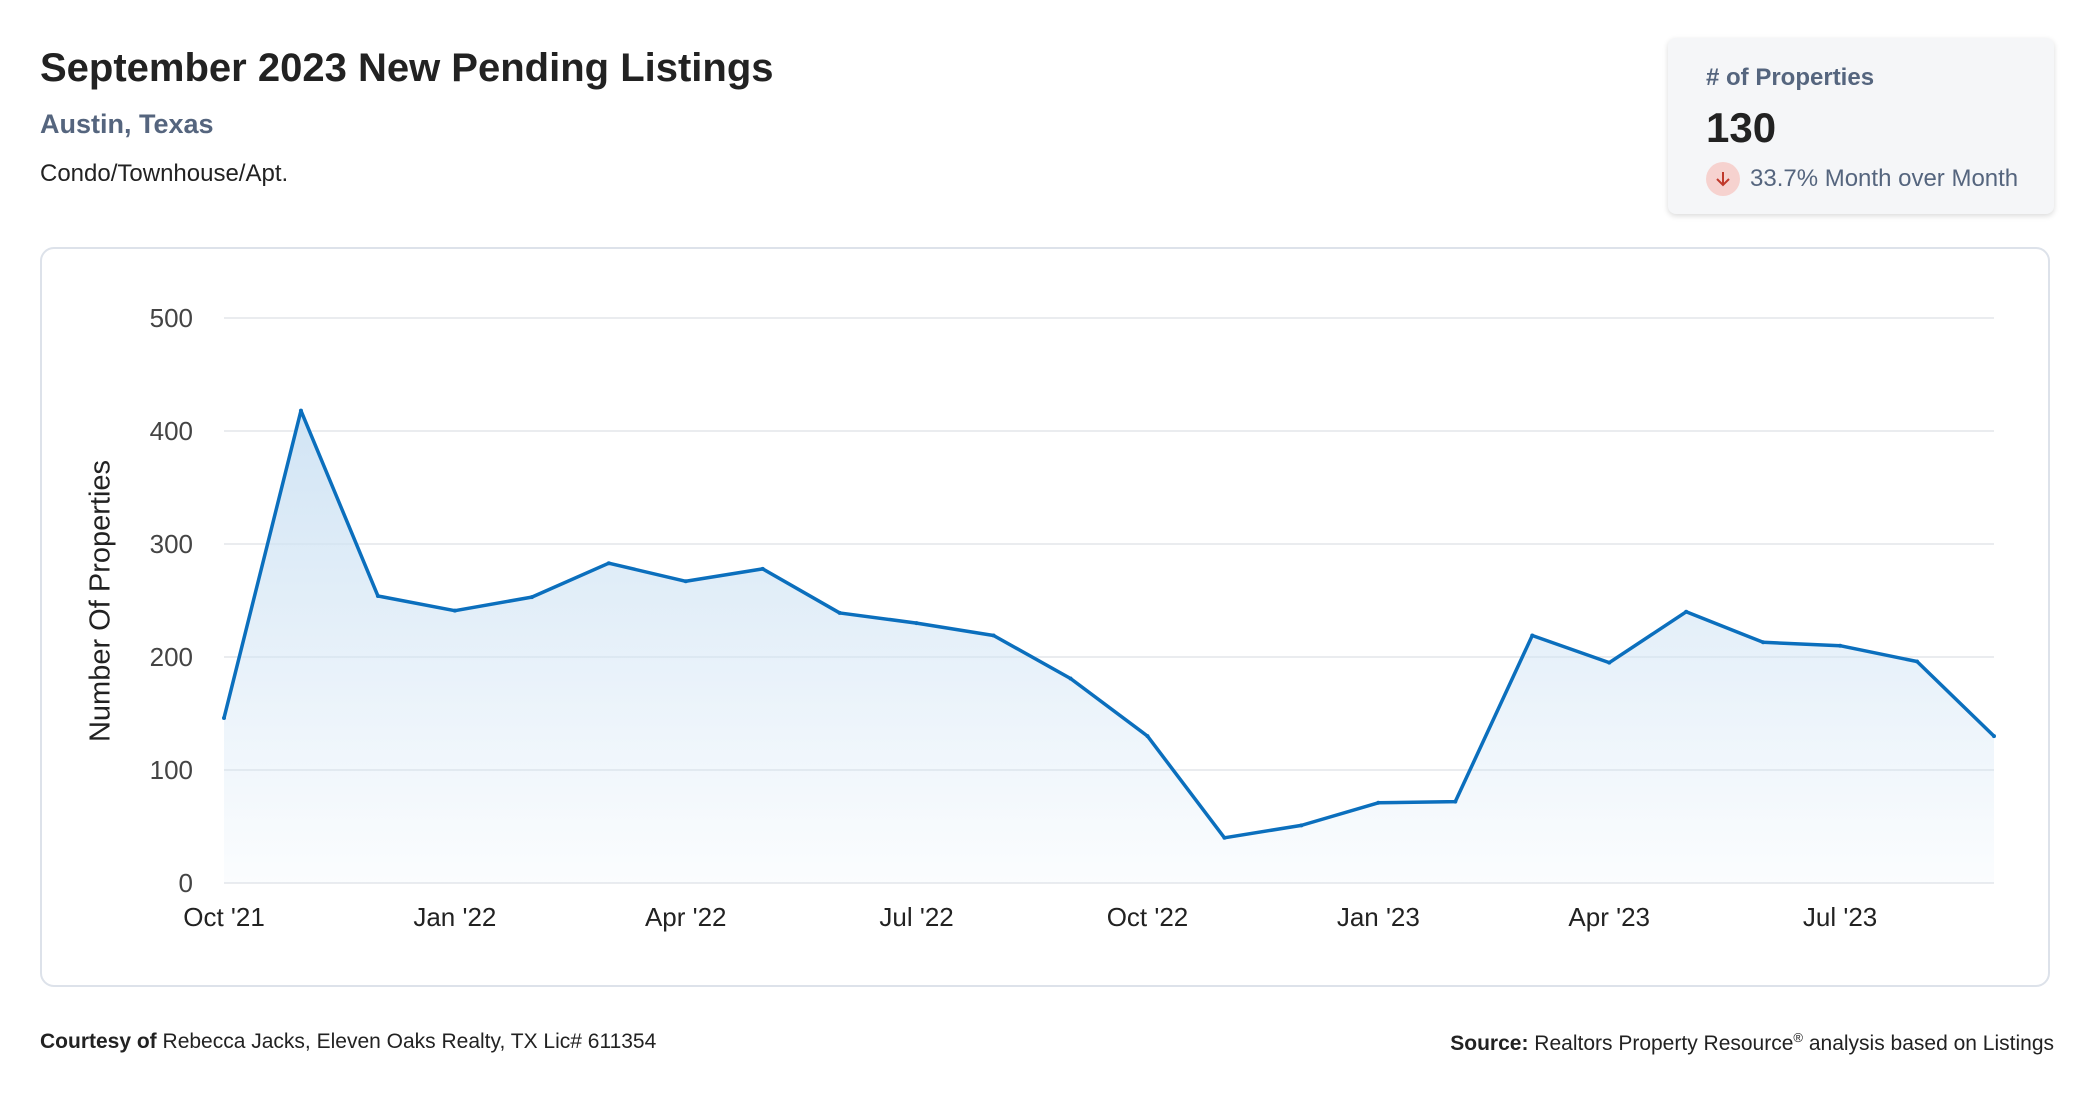  What do you see at coordinates (1931, 1043) in the screenshot?
I see `source-text: analysis based on Listings` at bounding box center [1931, 1043].